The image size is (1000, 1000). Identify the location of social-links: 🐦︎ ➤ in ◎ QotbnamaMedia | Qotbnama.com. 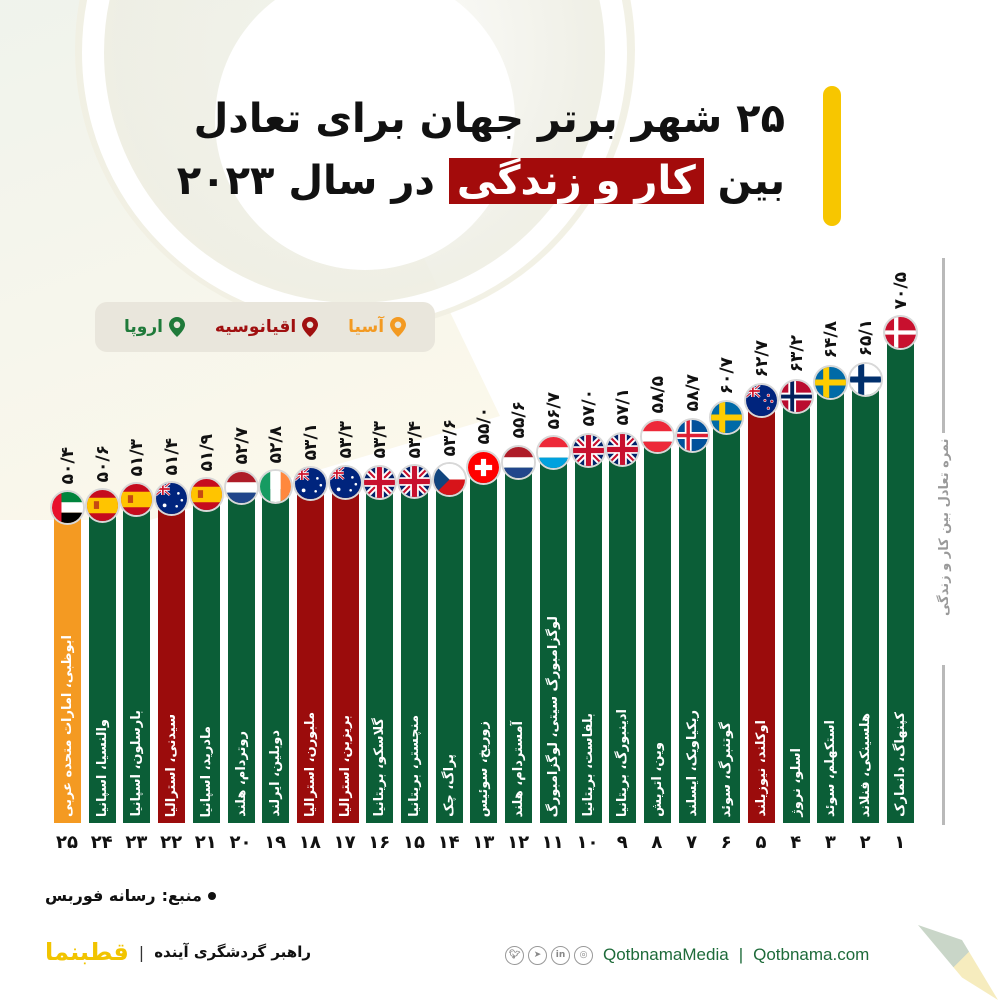
(687, 955).